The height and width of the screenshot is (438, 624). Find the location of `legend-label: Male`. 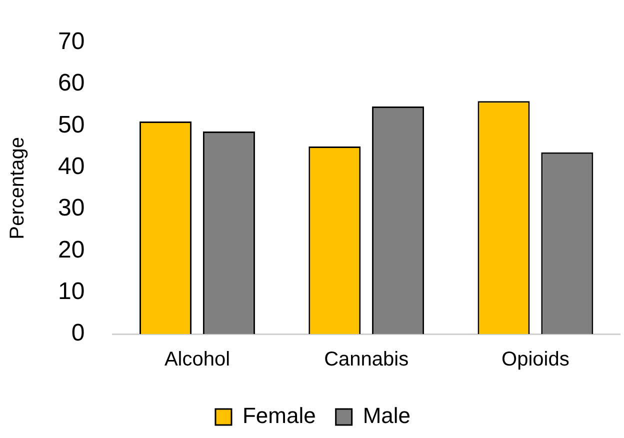

legend-label: Male is located at coordinates (386, 415).